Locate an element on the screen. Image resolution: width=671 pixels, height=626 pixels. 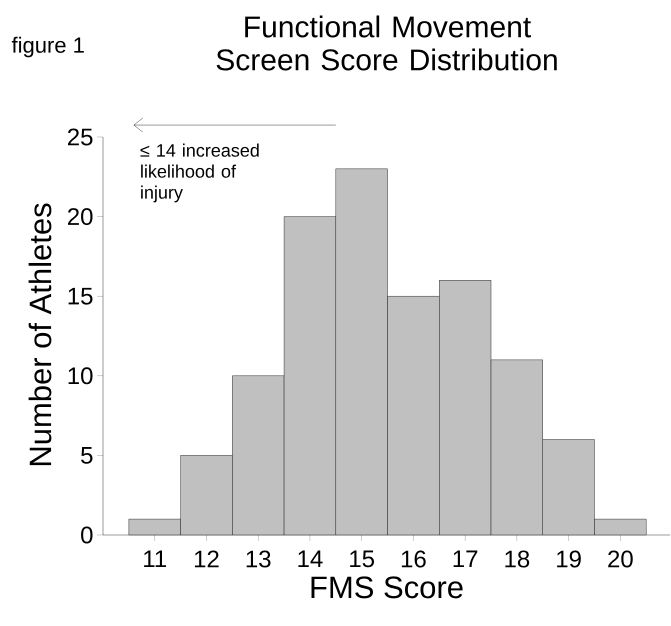
x-tick-label: 11 is located at coordinates (155, 559).